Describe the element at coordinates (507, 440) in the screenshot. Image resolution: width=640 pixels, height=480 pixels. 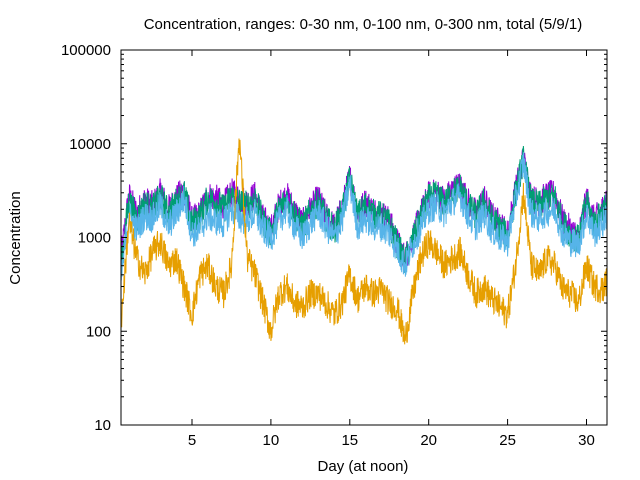
I see `x-tick-label: 25` at that location.